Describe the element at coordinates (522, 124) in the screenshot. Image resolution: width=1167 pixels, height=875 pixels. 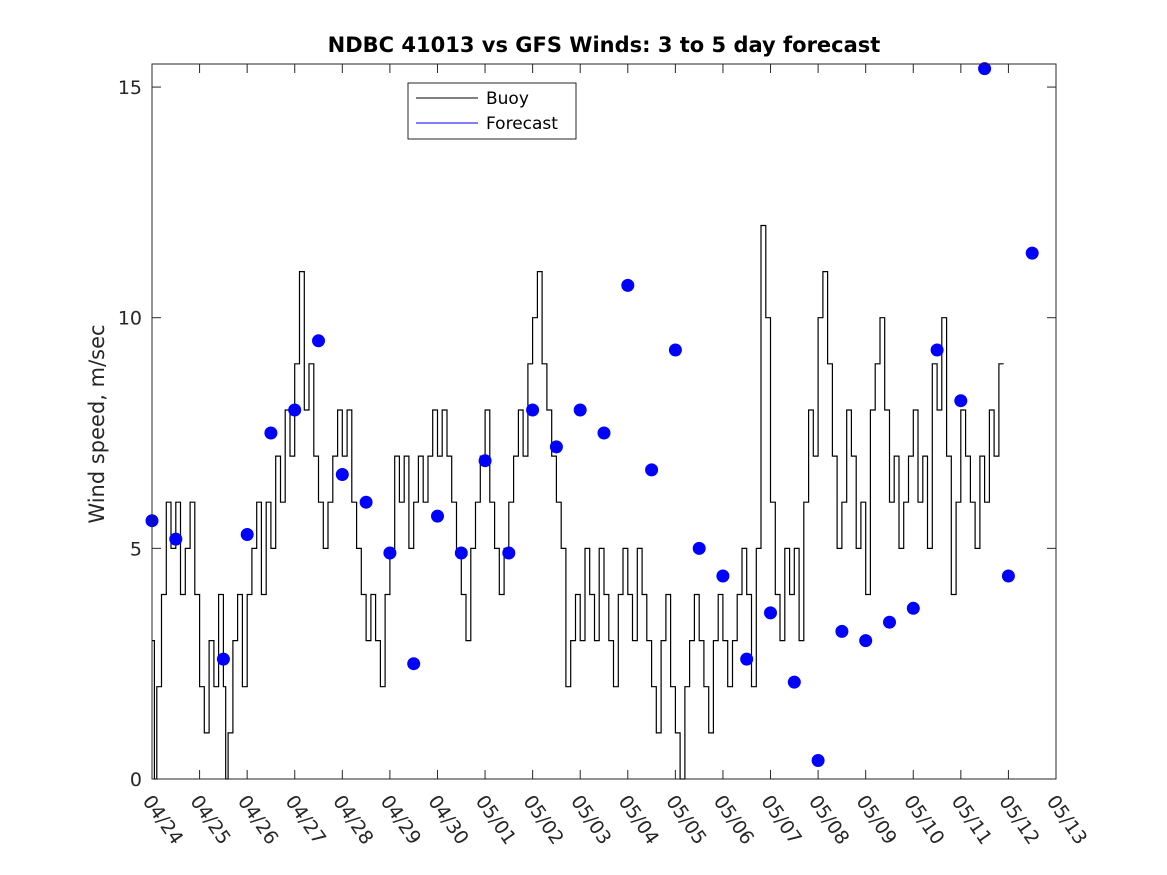
I see `legend-forecast-label: Forecast` at that location.